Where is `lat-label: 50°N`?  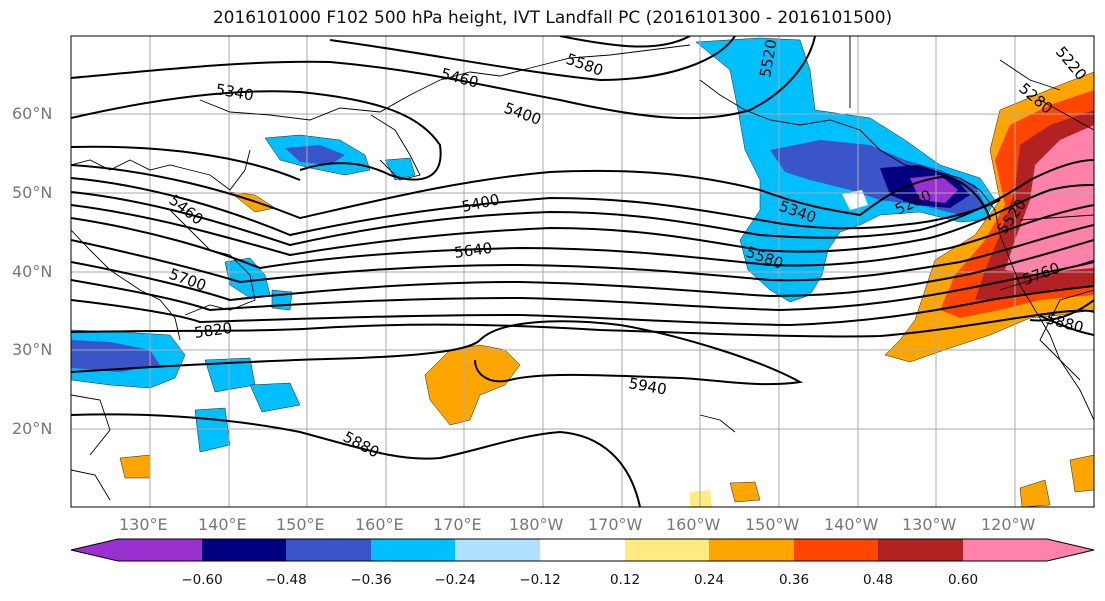
lat-label: 50°N is located at coordinates (32, 192).